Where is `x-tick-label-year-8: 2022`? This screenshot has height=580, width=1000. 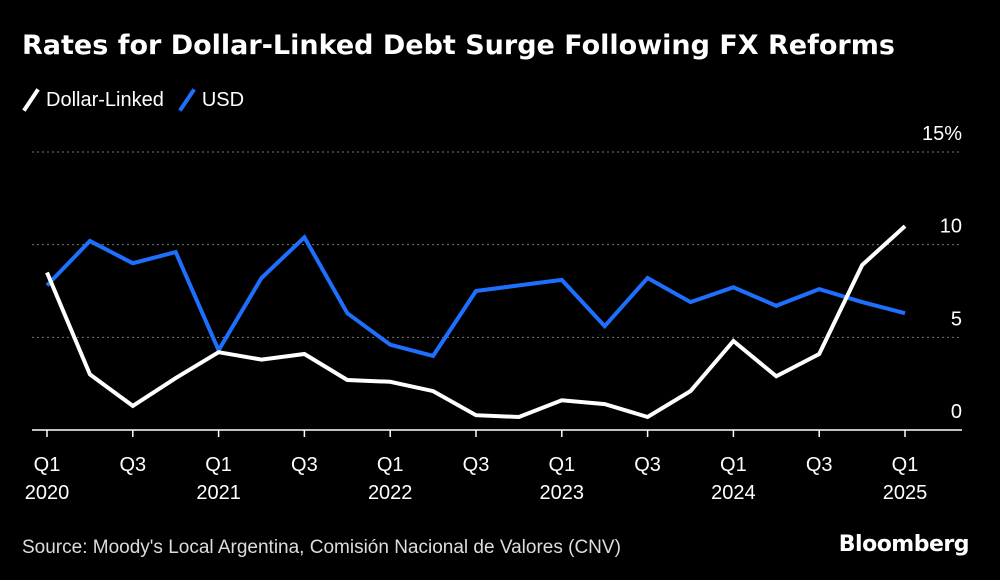 x-tick-label-year-8: 2022 is located at coordinates (390, 493).